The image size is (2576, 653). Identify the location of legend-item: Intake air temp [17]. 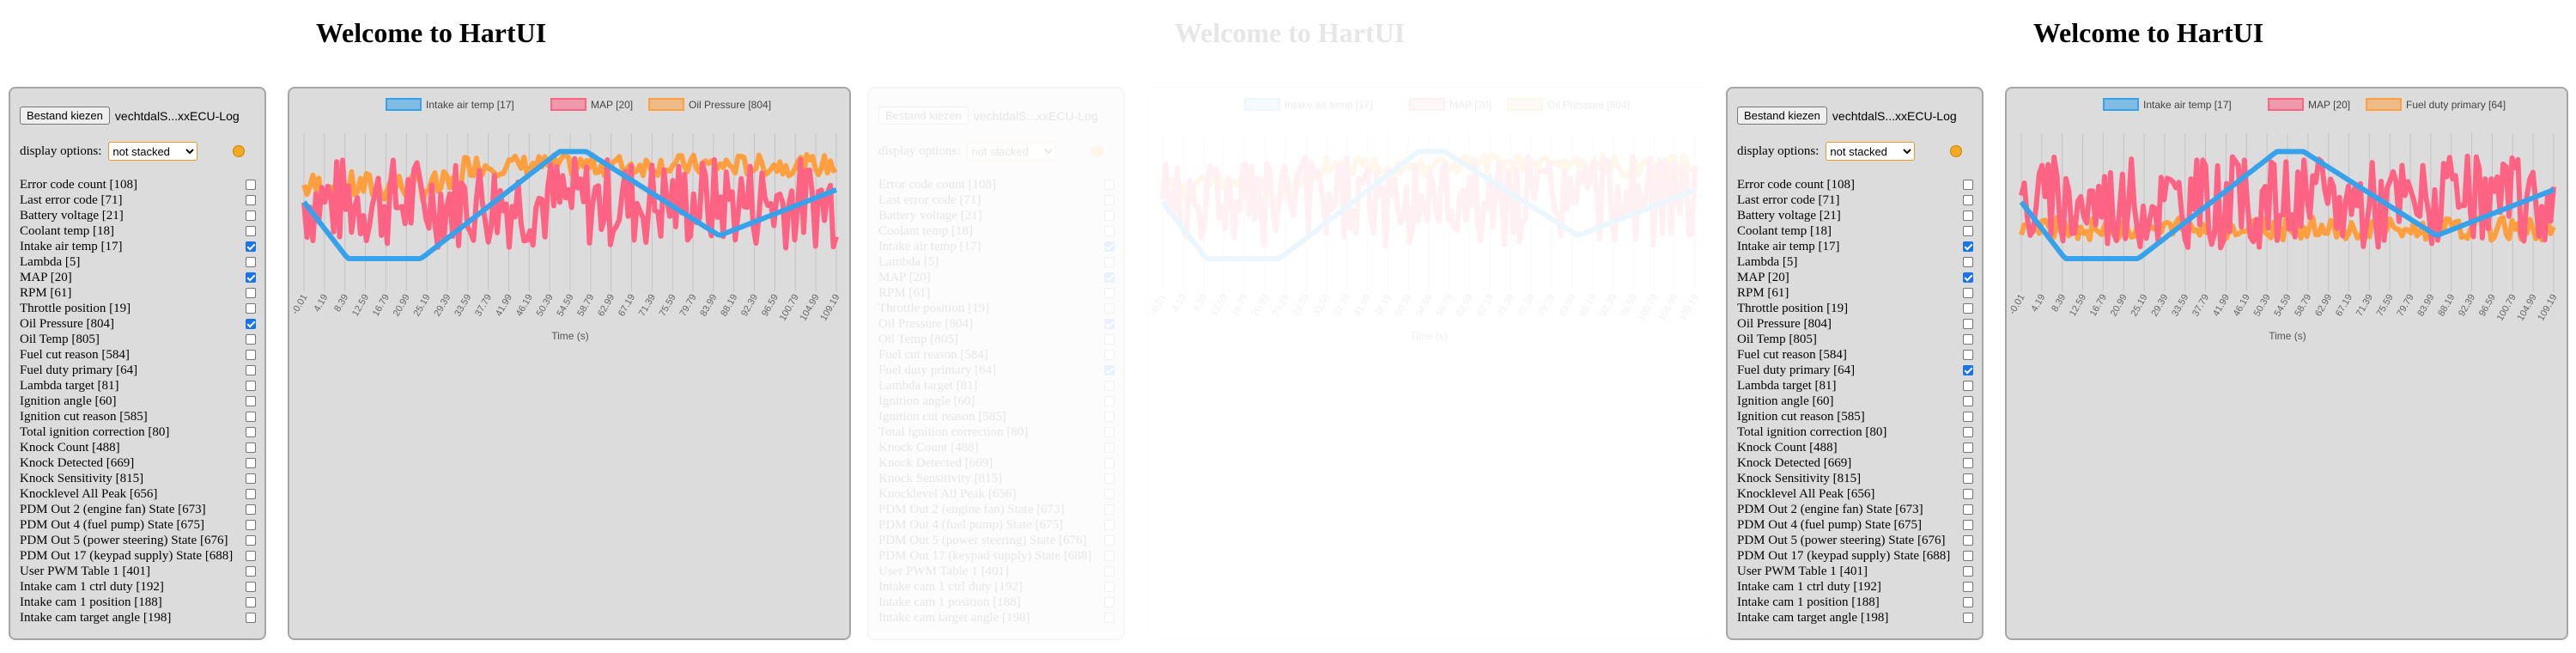
(1308, 104).